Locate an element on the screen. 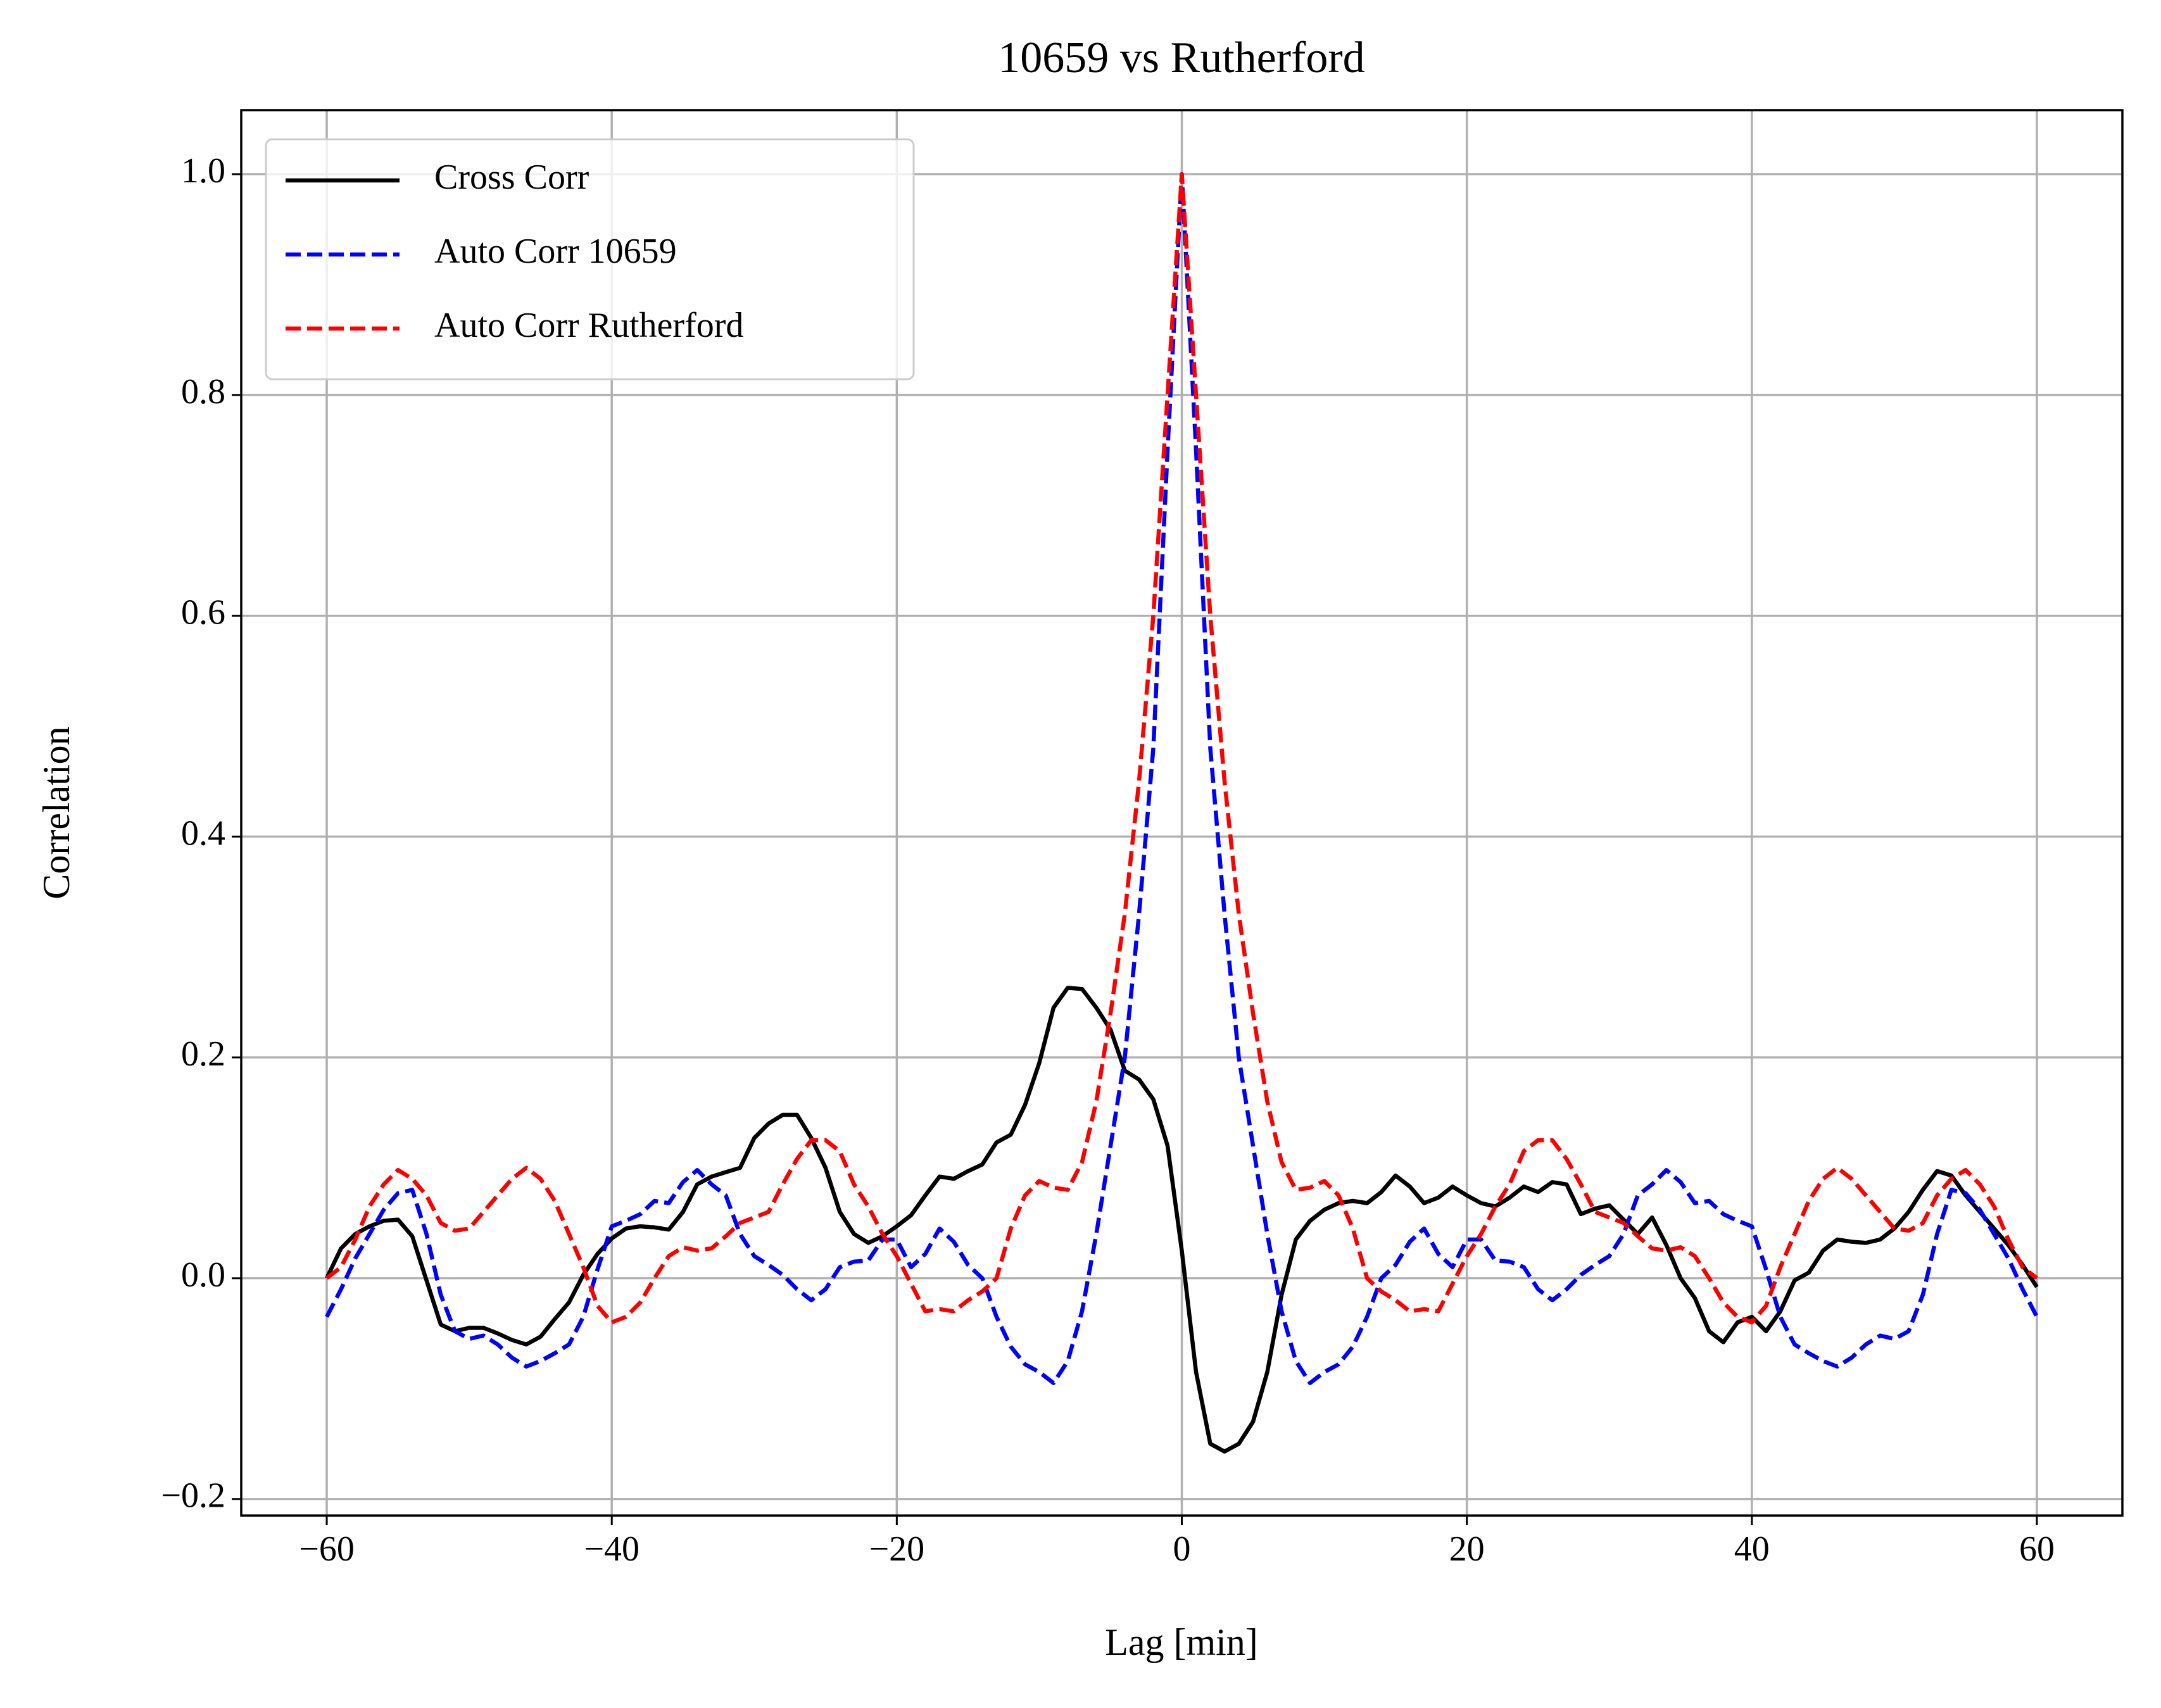 The width and height of the screenshot is (2161, 1708). y-axis-label: Correlation is located at coordinates (56, 812).